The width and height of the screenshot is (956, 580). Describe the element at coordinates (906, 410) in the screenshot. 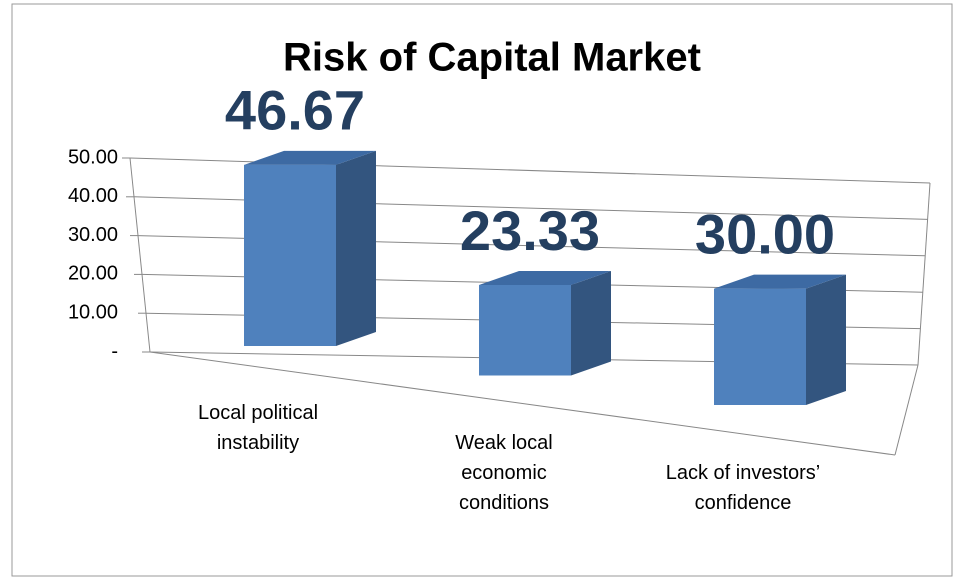

I see `floor-right-edge` at that location.